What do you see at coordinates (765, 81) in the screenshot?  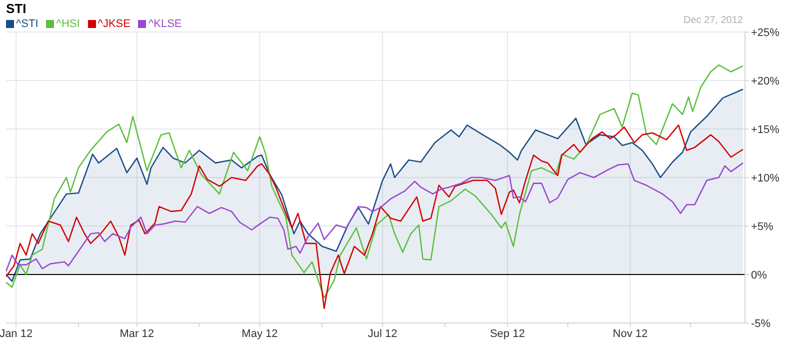 I see `y-tick-label: +20%` at bounding box center [765, 81].